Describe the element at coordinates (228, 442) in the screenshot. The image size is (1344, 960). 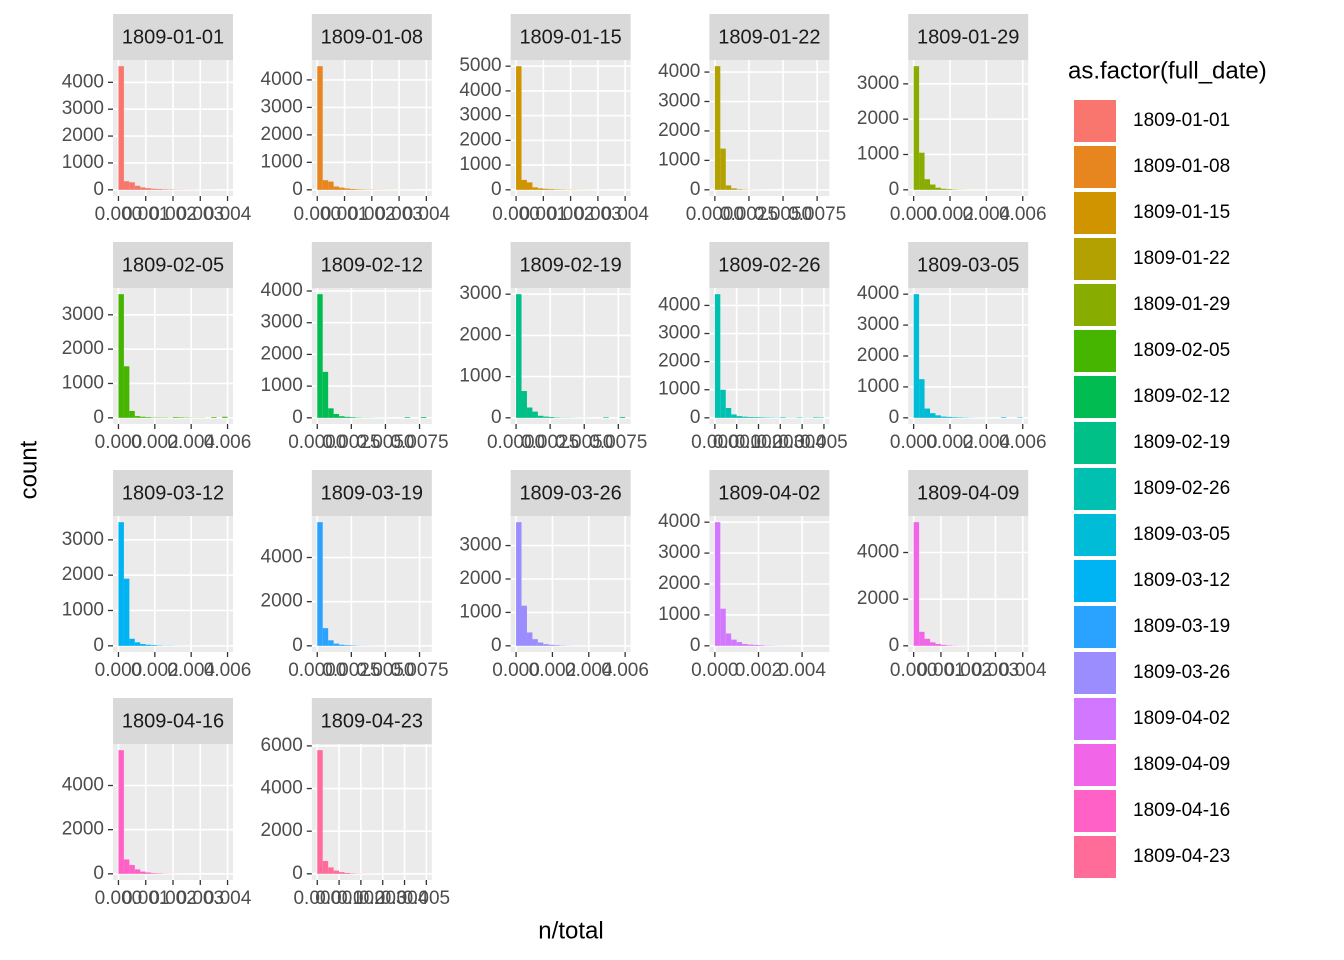
I see `x-tick-label: 0.006` at that location.